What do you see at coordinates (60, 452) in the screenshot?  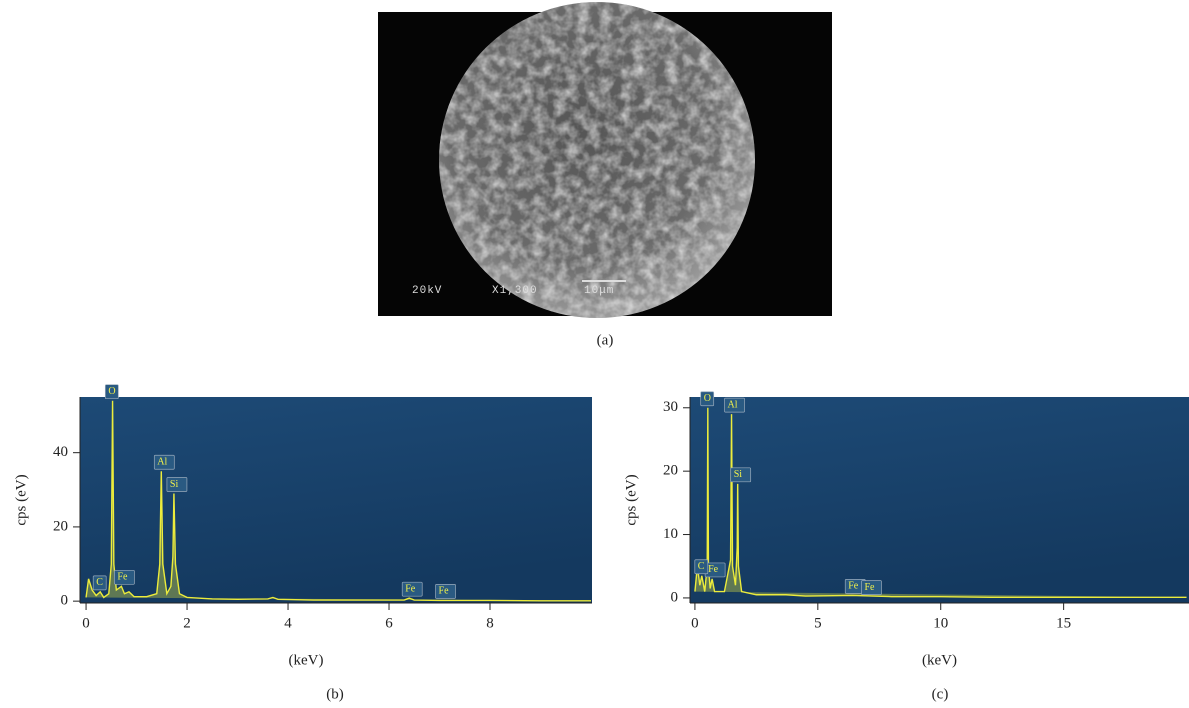 I see `y-tick-label: 40` at bounding box center [60, 452].